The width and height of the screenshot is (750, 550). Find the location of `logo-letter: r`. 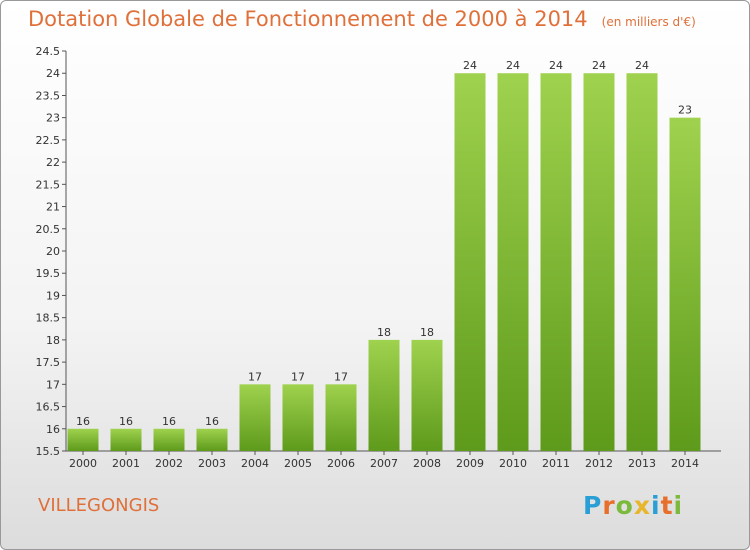

logo-letter: r is located at coordinates (609, 505).